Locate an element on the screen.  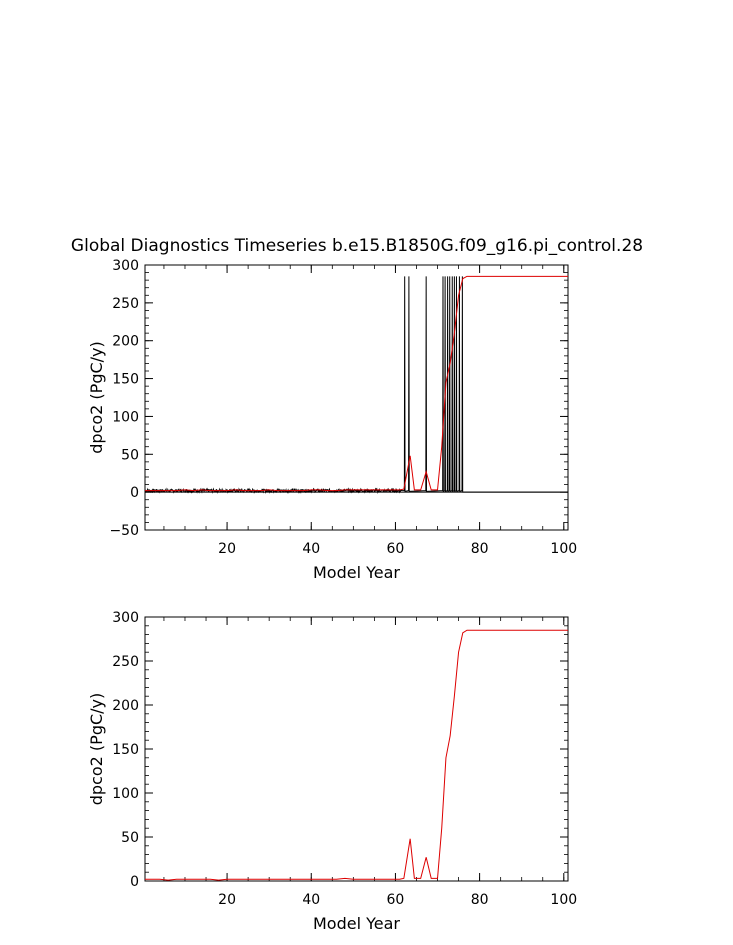
y-tick-label: −50 is located at coordinates (124, 531).